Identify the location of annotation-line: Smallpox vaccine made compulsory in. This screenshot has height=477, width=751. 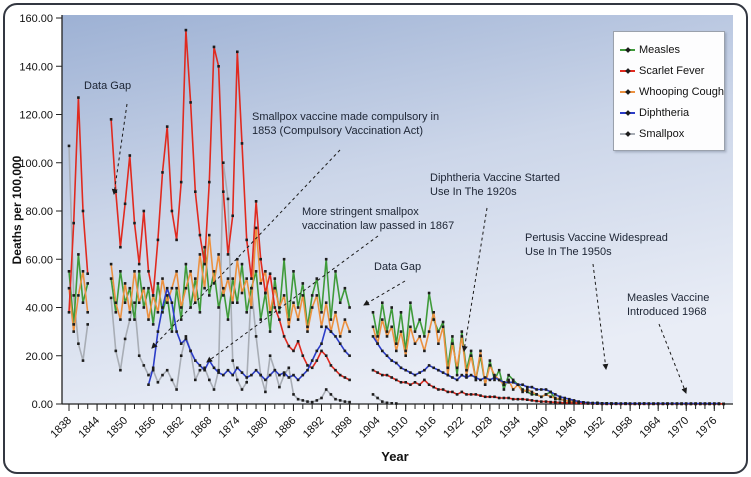
(346, 117).